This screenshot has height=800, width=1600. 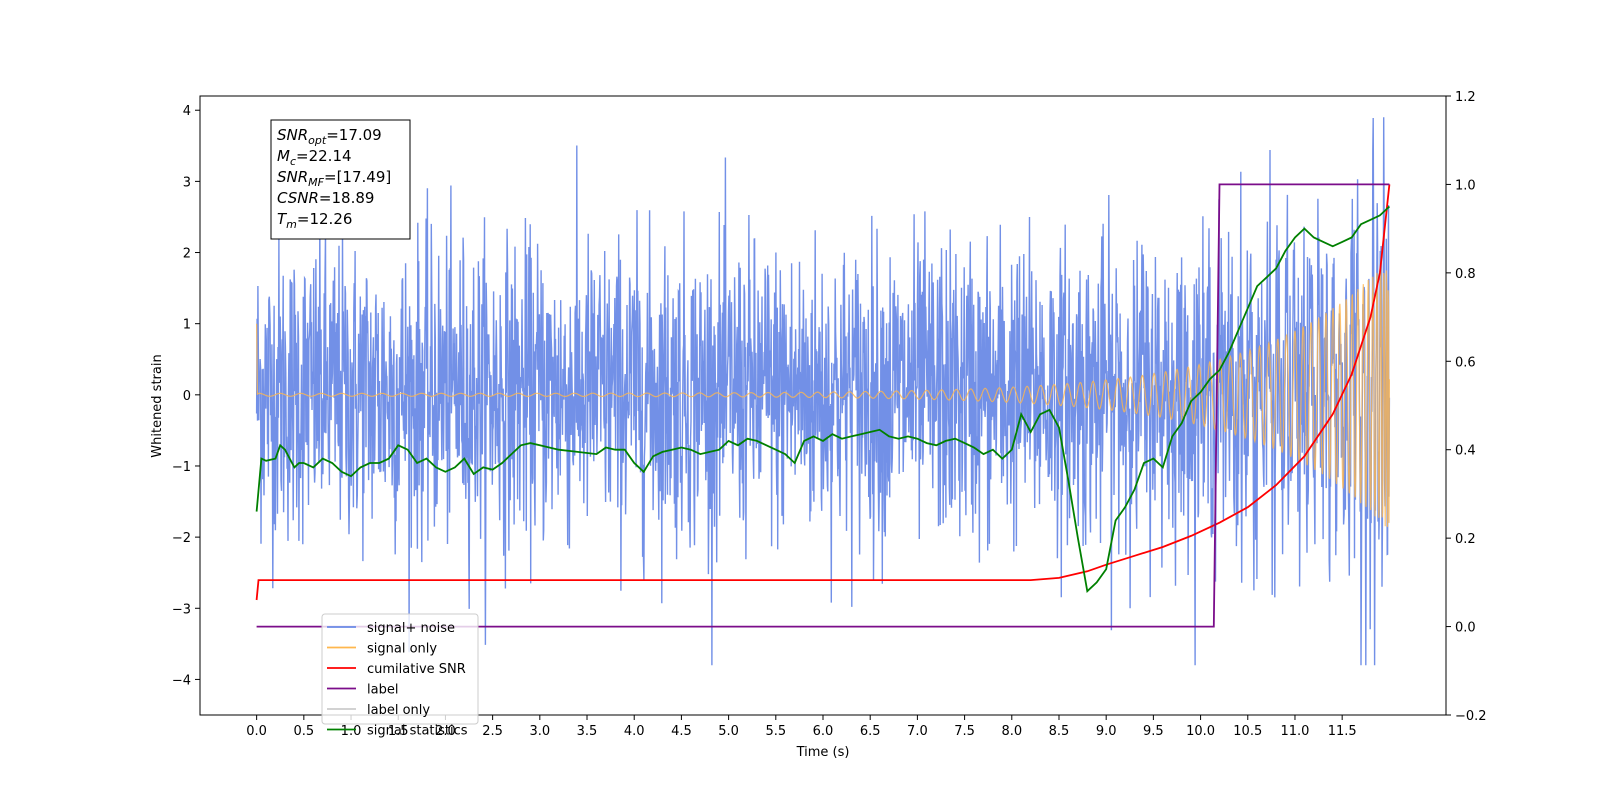 I want to click on y-tick-label: 2, so click(x=187, y=254).